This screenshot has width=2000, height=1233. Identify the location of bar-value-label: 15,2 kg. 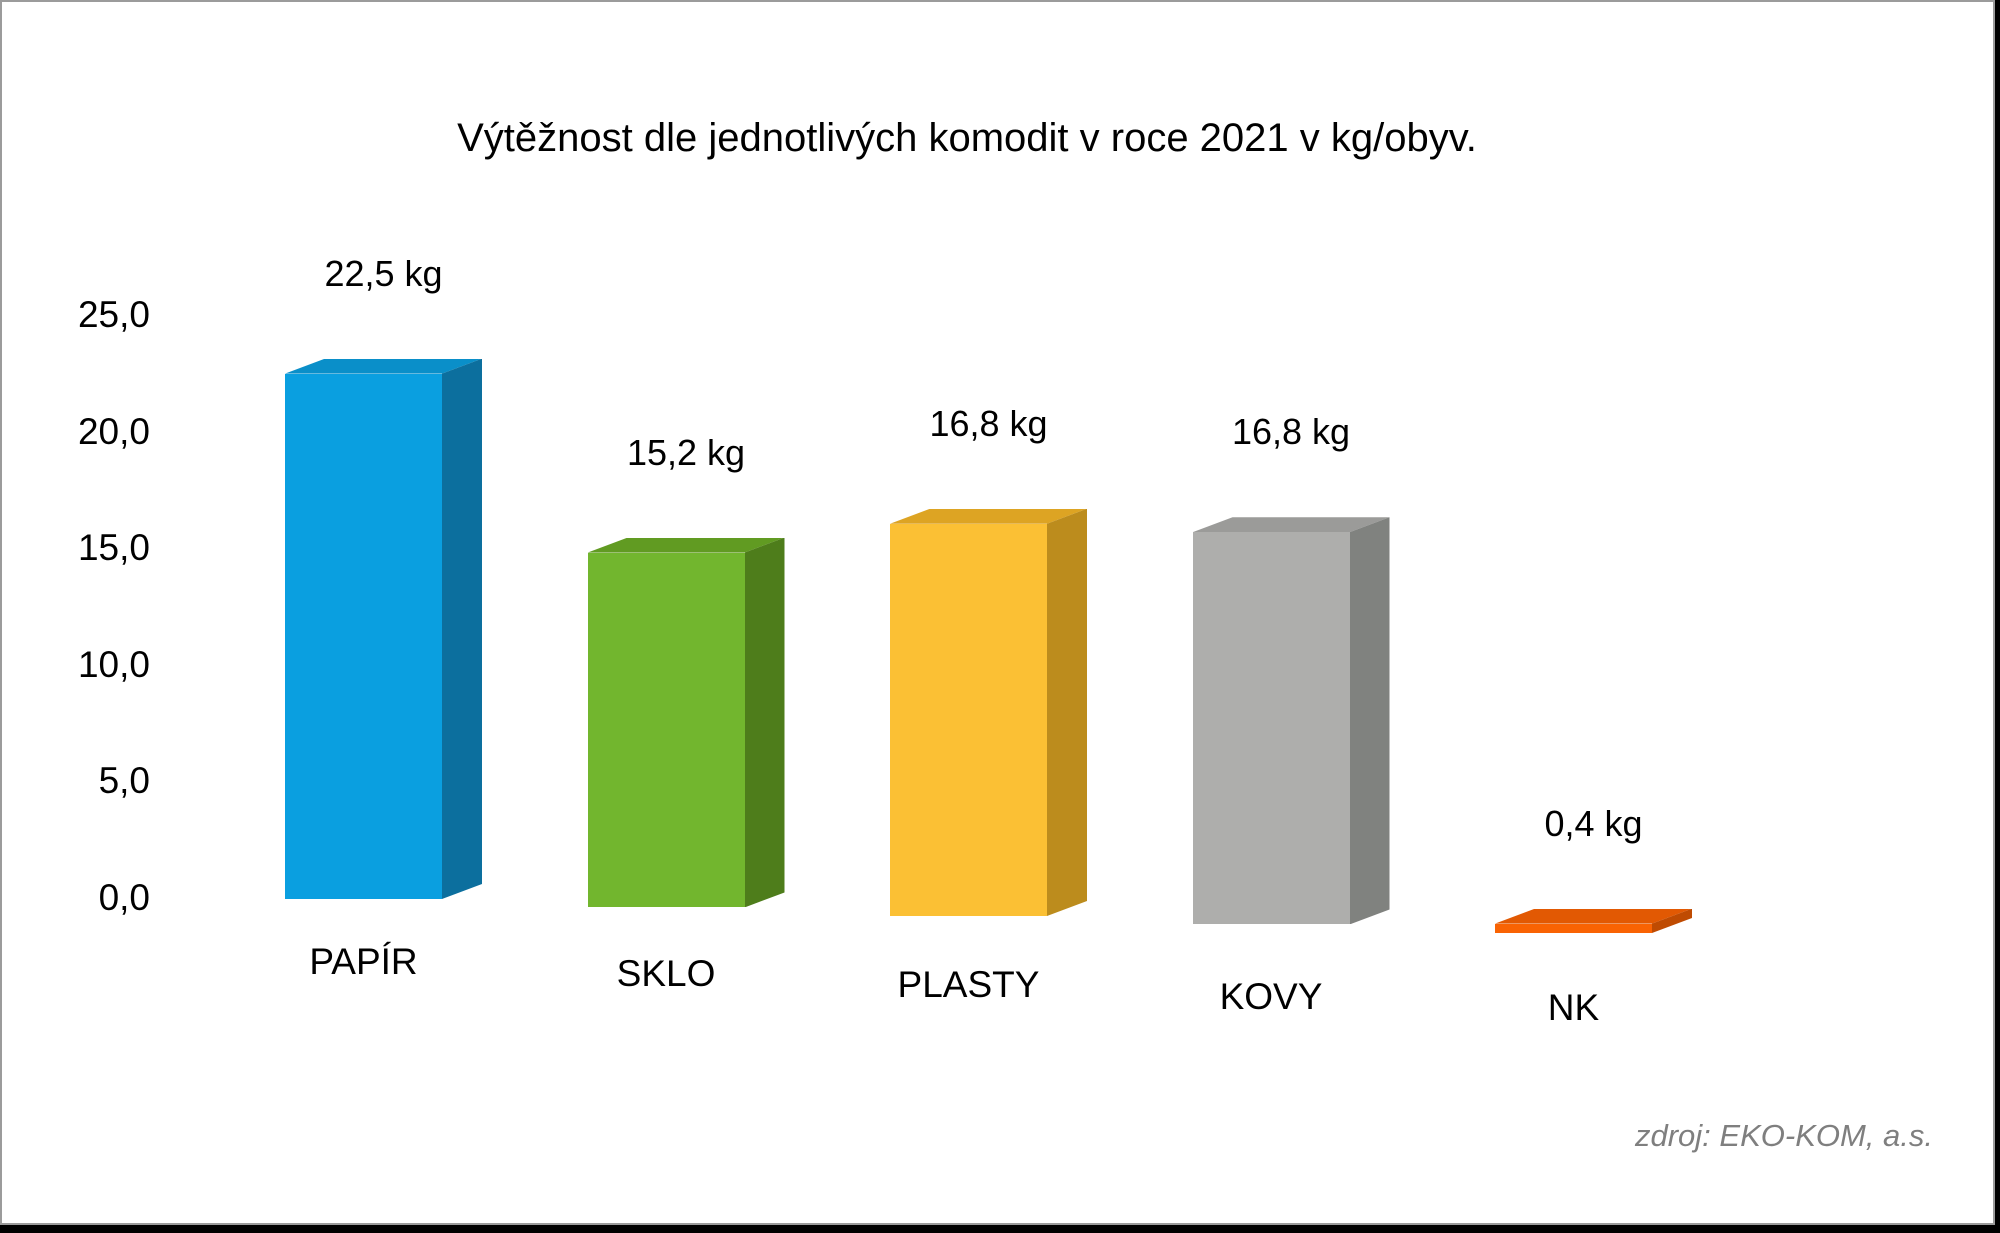
(686, 452).